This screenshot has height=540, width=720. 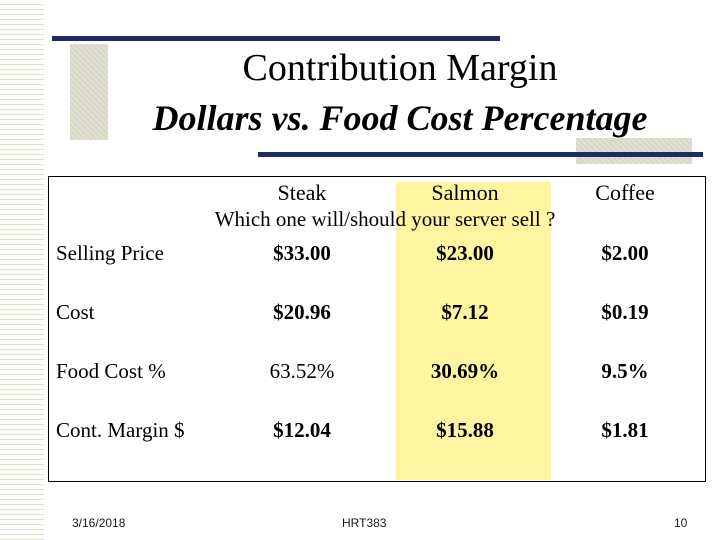 What do you see at coordinates (302, 192) in the screenshot?
I see `column-header-steak: Steak` at bounding box center [302, 192].